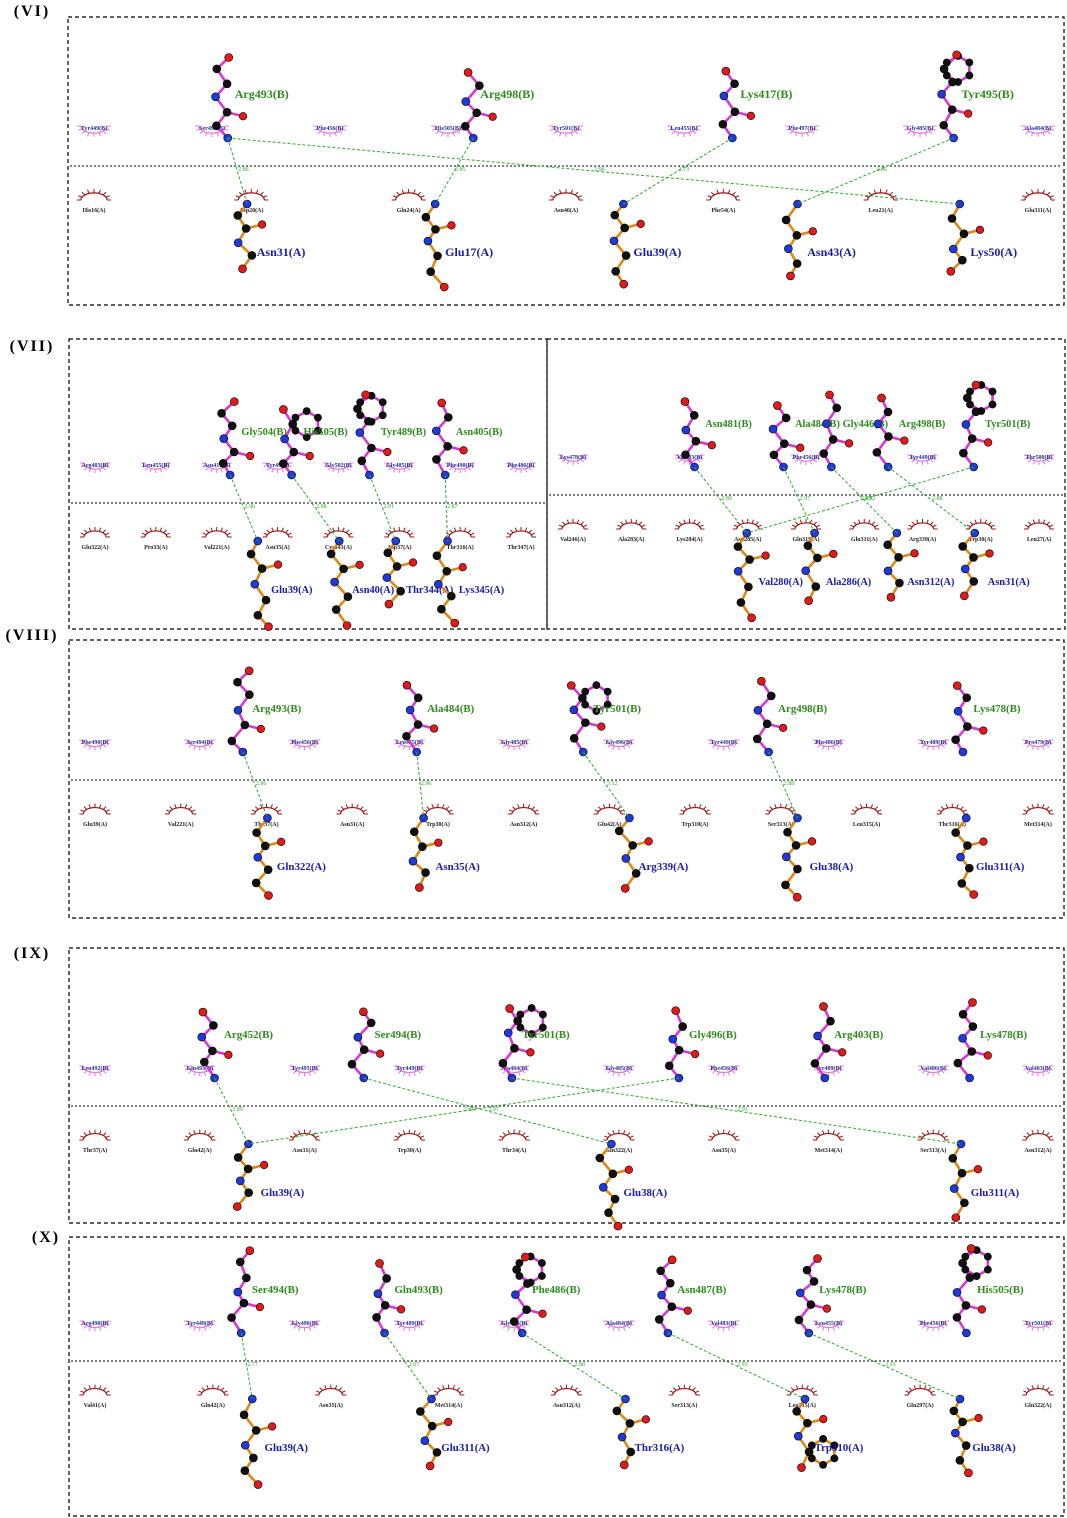 Image resolution: width=1067 pixels, height=1518 pixels. What do you see at coordinates (546, 1035) in the screenshot?
I see `ligand-residue-b: Tyr501(B)` at bounding box center [546, 1035].